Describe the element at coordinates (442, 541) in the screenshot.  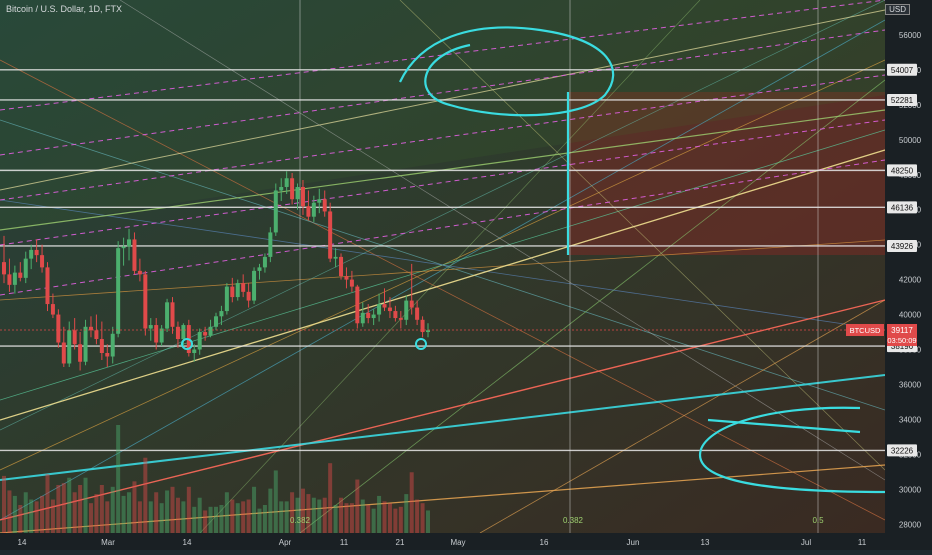
I see `time-axis` at that location.